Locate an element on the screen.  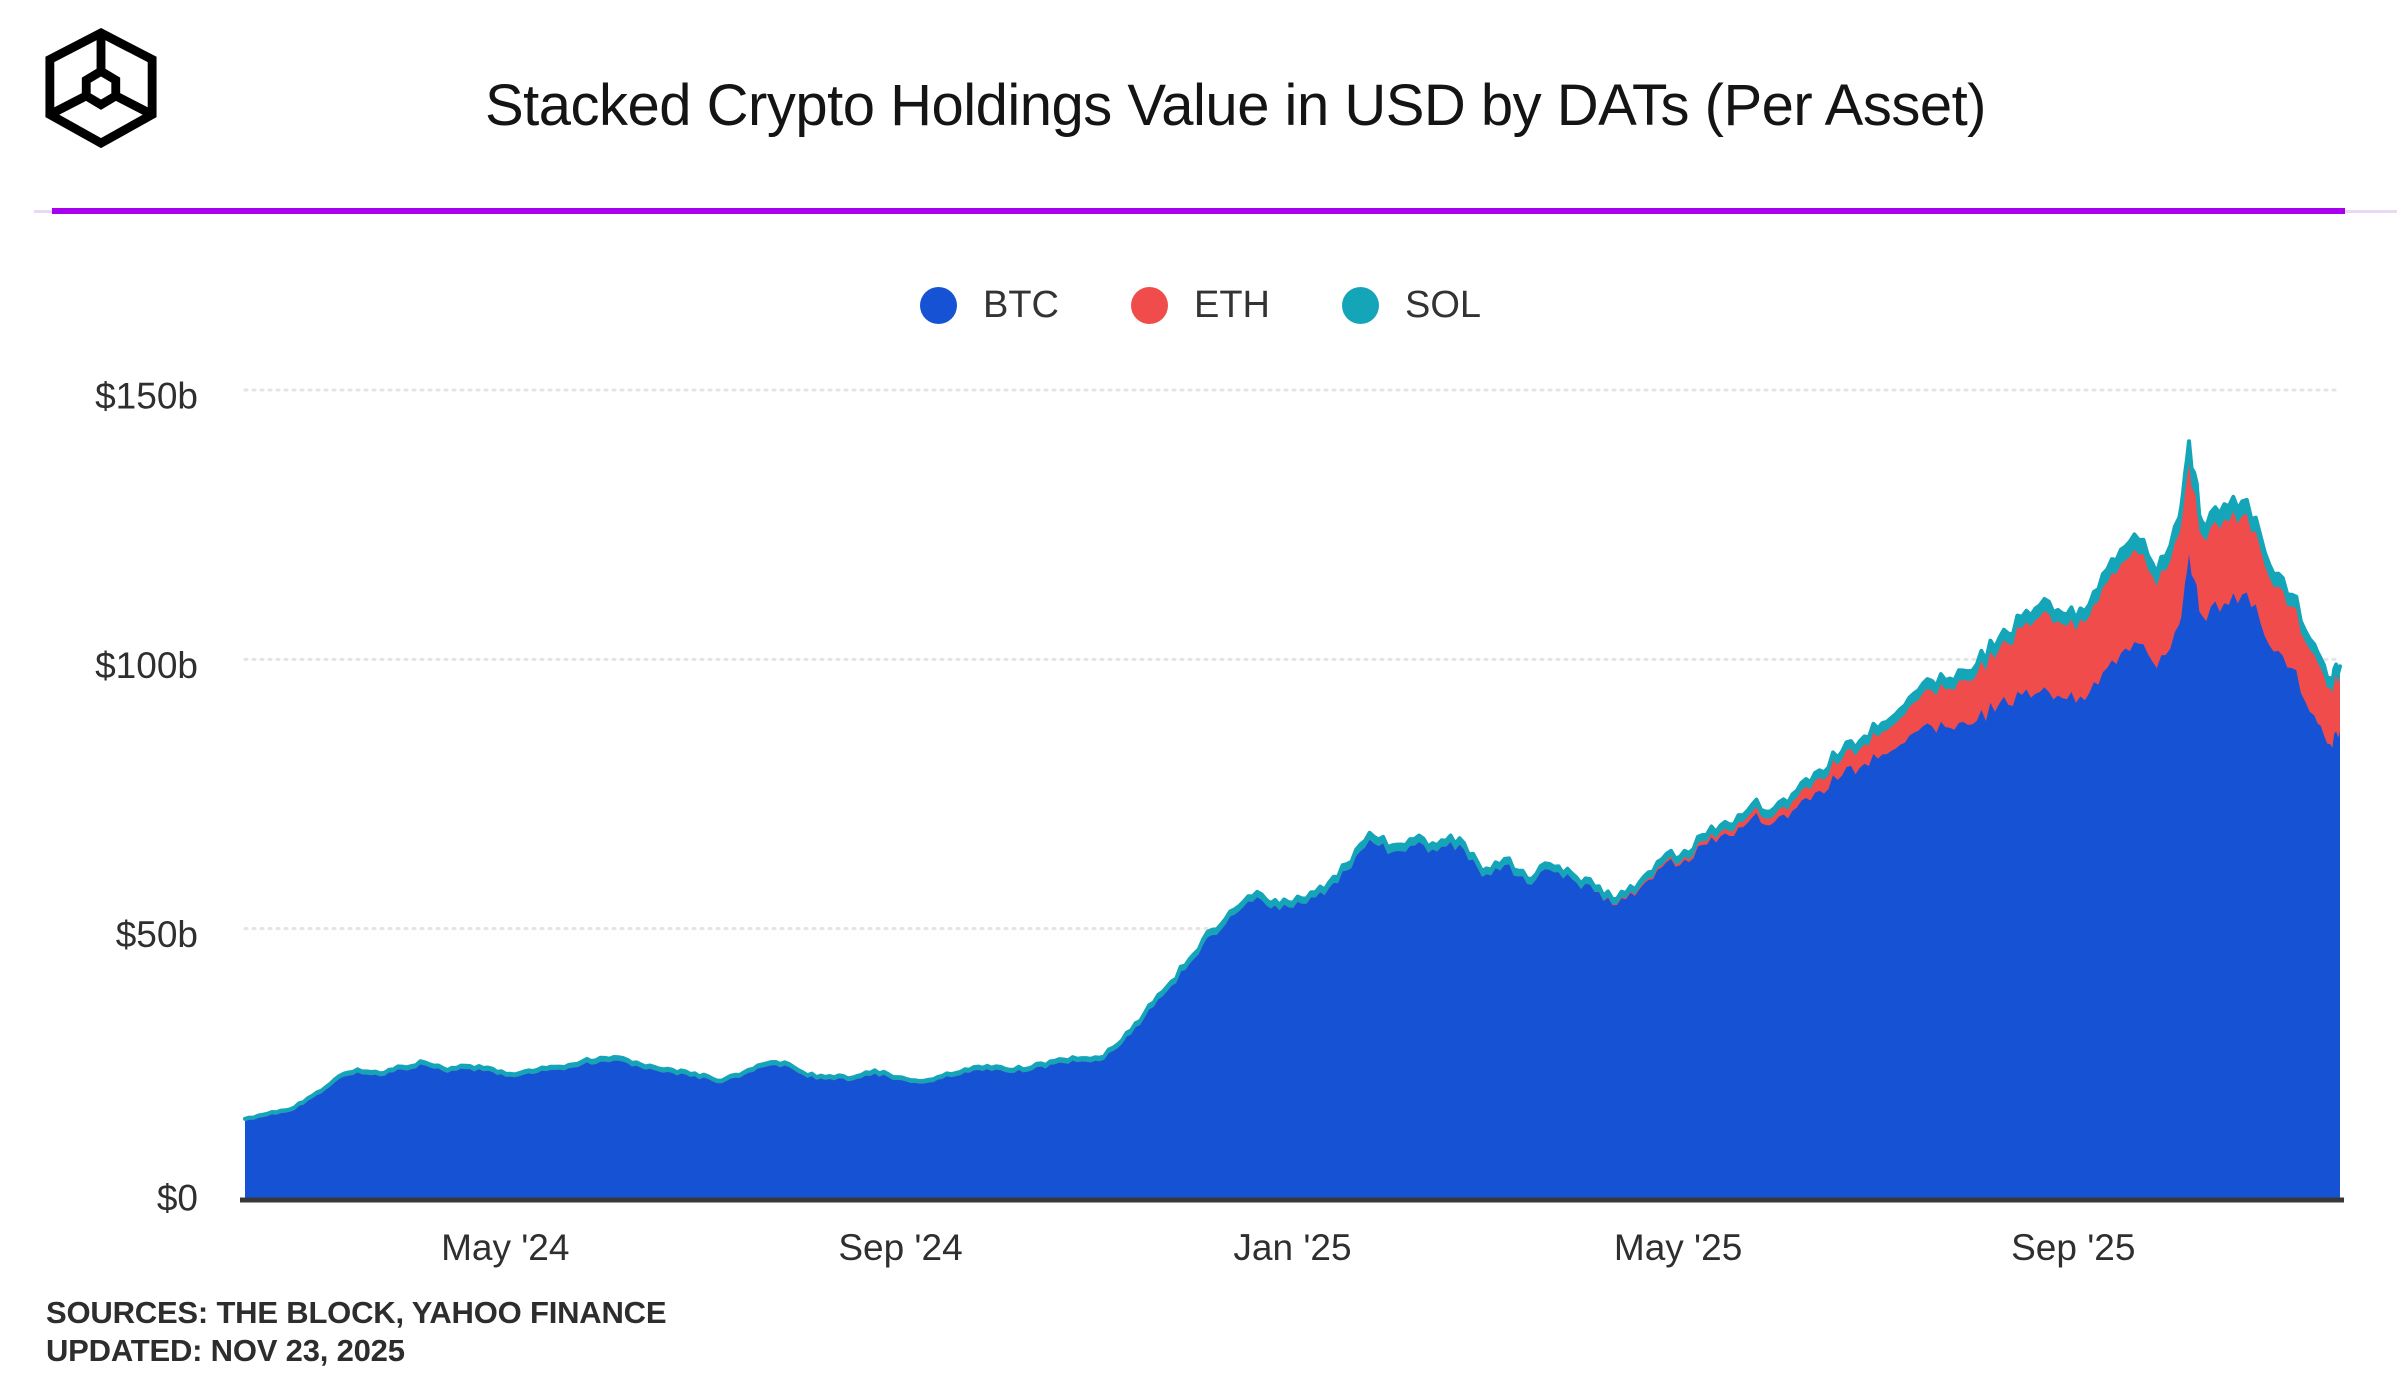
y-axis-tick-label: $50b is located at coordinates (157, 934).